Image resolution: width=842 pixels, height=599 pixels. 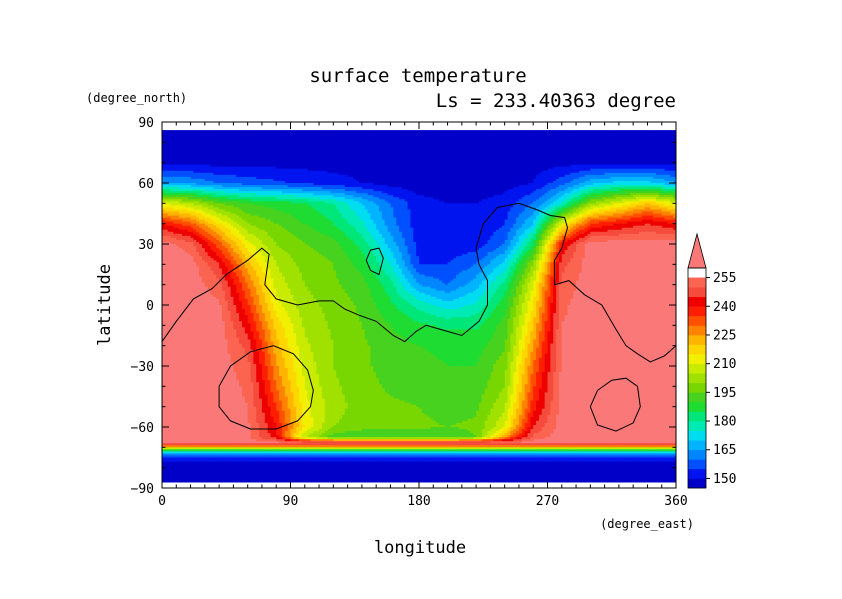 What do you see at coordinates (647, 524) in the screenshot?
I see `x-axis-units: (degree_east)` at bounding box center [647, 524].